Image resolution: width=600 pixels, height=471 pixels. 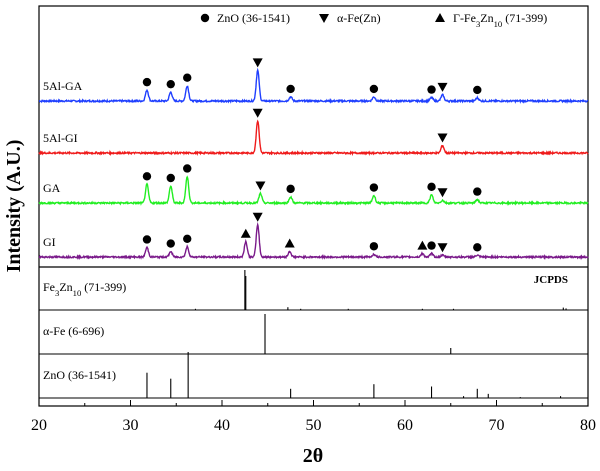 What do you see at coordinates (313, 86) in the screenshot?
I see `trace-5al-ga` at bounding box center [313, 86].